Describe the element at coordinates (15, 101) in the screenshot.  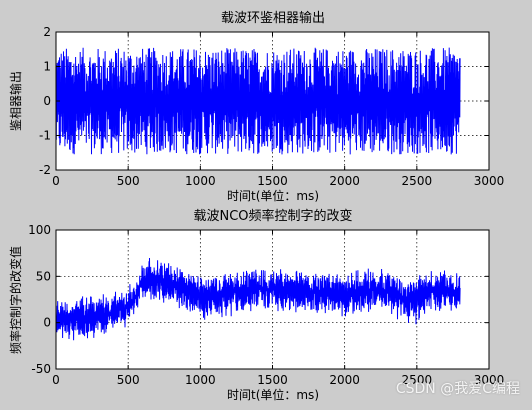
I see `y-axis-label: 鉴相器输出` at that location.